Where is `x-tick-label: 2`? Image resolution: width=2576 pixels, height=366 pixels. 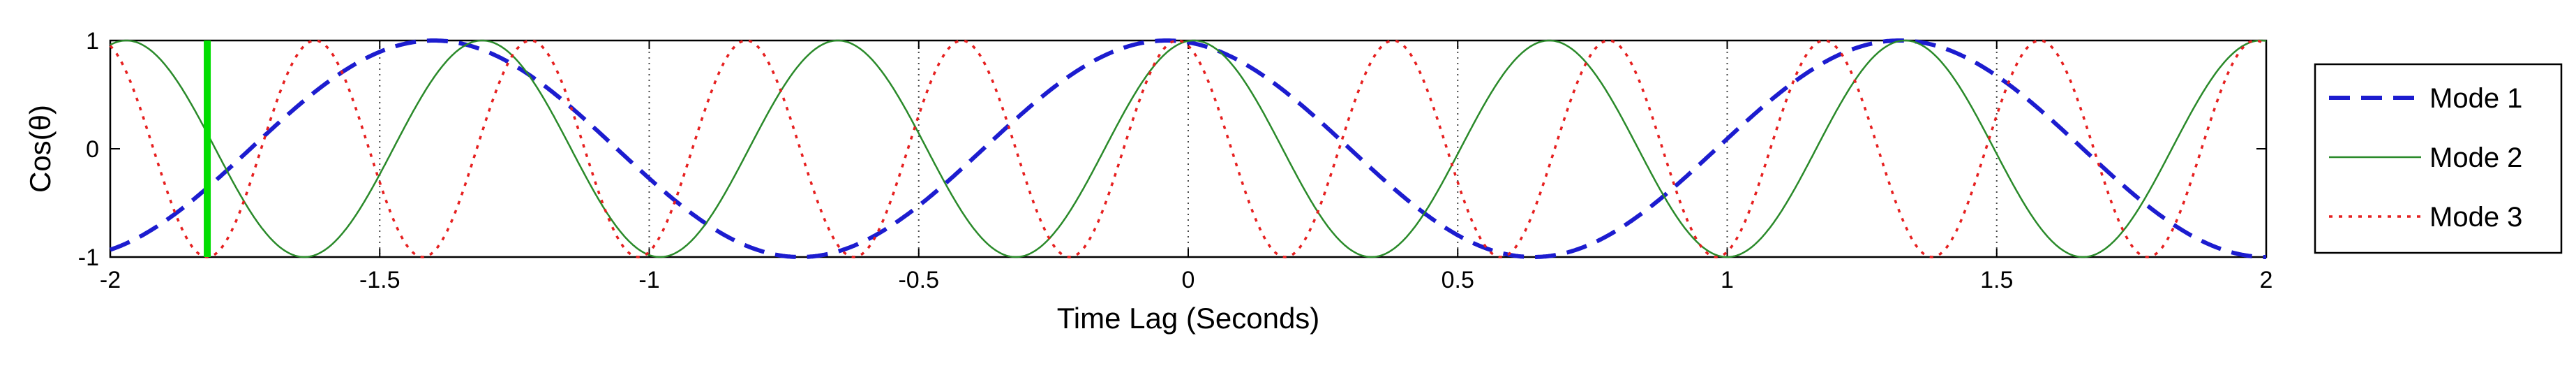
x-tick-label: 2 is located at coordinates (2266, 280).